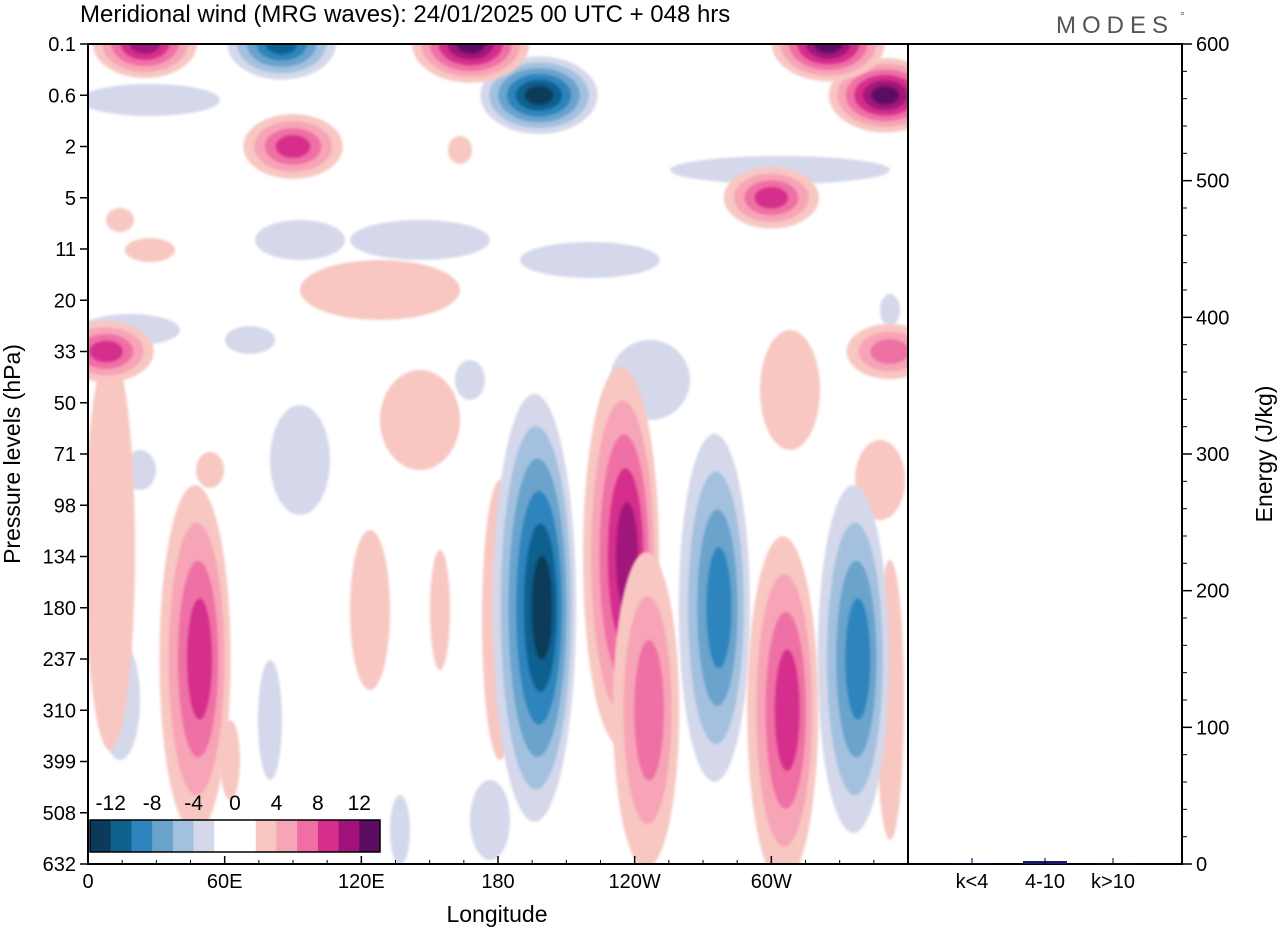 This screenshot has height=930, width=1280. Describe the element at coordinates (59, 558) in the screenshot. I see `y-tick-label: 134` at that location.